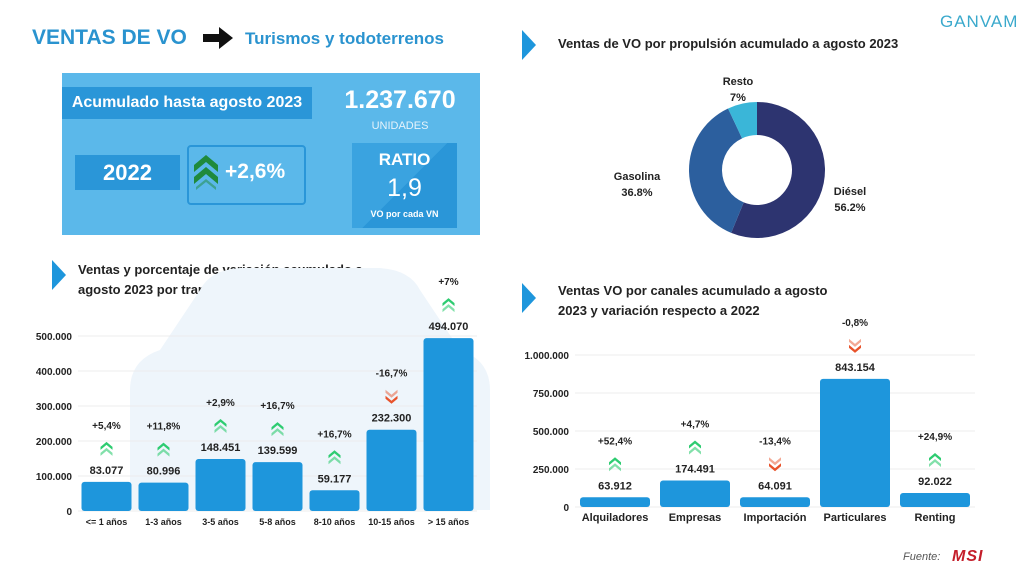 The image size is (1024, 576). I want to click on bar-value-label: 148.451, so click(221, 448).